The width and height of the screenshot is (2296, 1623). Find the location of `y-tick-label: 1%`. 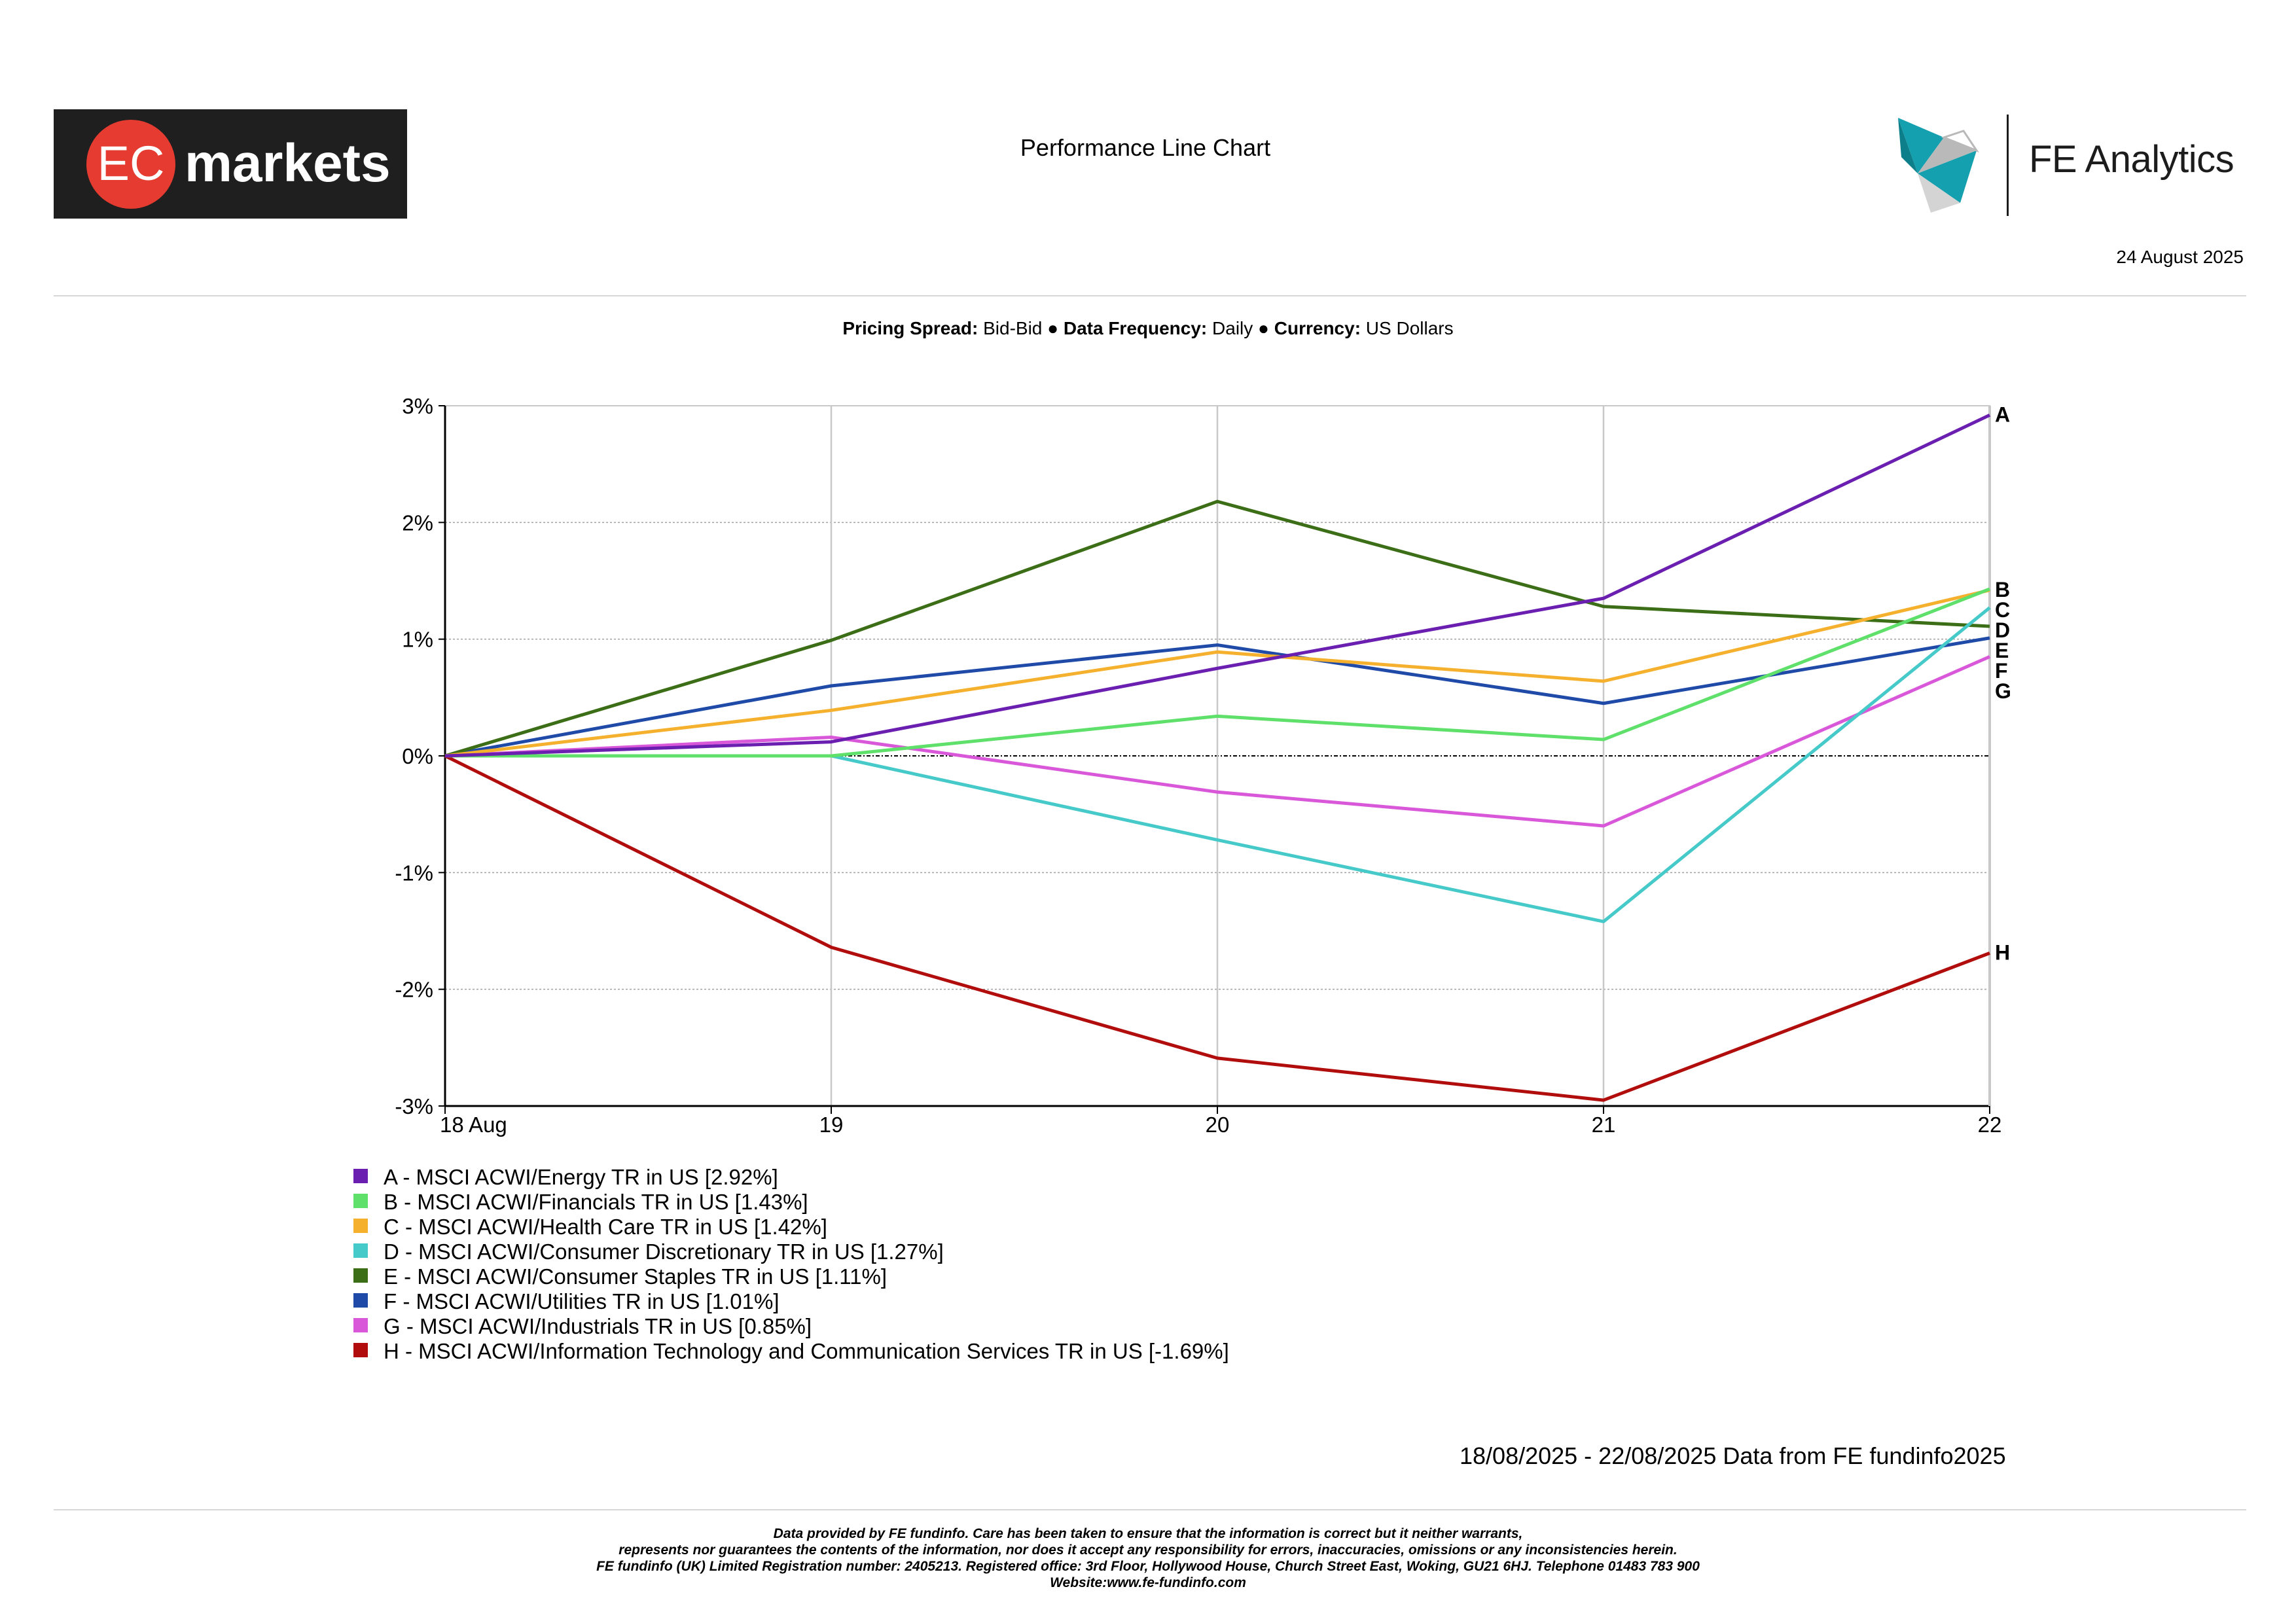

y-tick-label: 1% is located at coordinates (417, 640).